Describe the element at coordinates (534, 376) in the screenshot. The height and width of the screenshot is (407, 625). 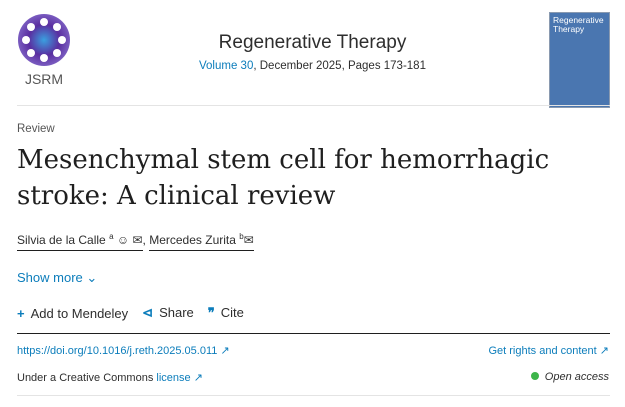
I see `open-access-dot-icon` at that location.